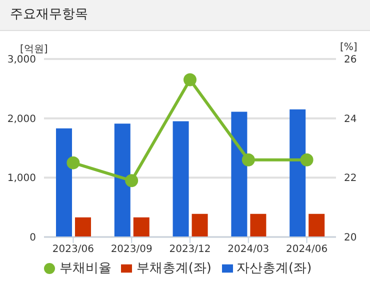 The height and width of the screenshot is (285, 370). What do you see at coordinates (190, 250) in the screenshot?
I see `x-tick-label: 2023/12` at bounding box center [190, 250].